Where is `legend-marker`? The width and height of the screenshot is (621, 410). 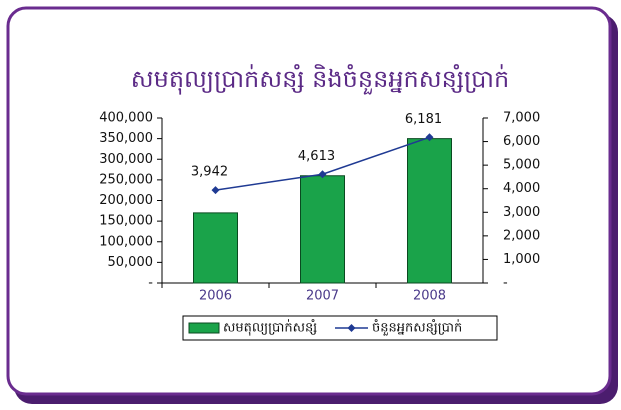 legend-marker is located at coordinates (351, 328).